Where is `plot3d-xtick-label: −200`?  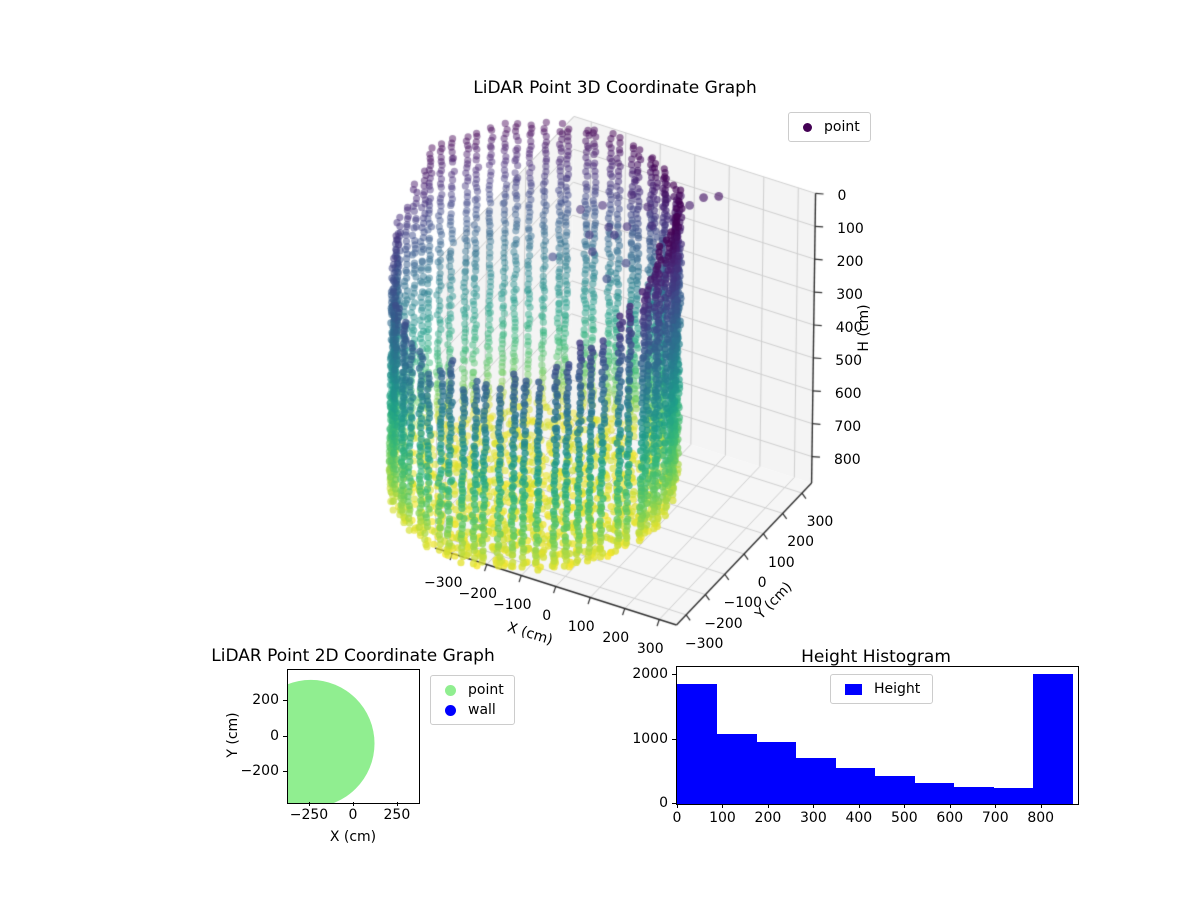 plot3d-xtick-label: −200 is located at coordinates (477, 593).